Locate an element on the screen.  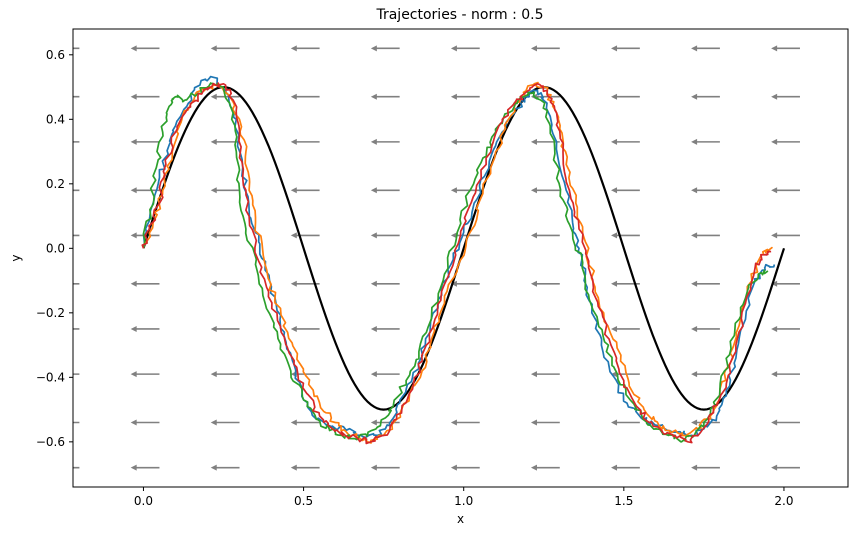
chart-title: Trajectories - norm : 0.5 is located at coordinates (459, 15).